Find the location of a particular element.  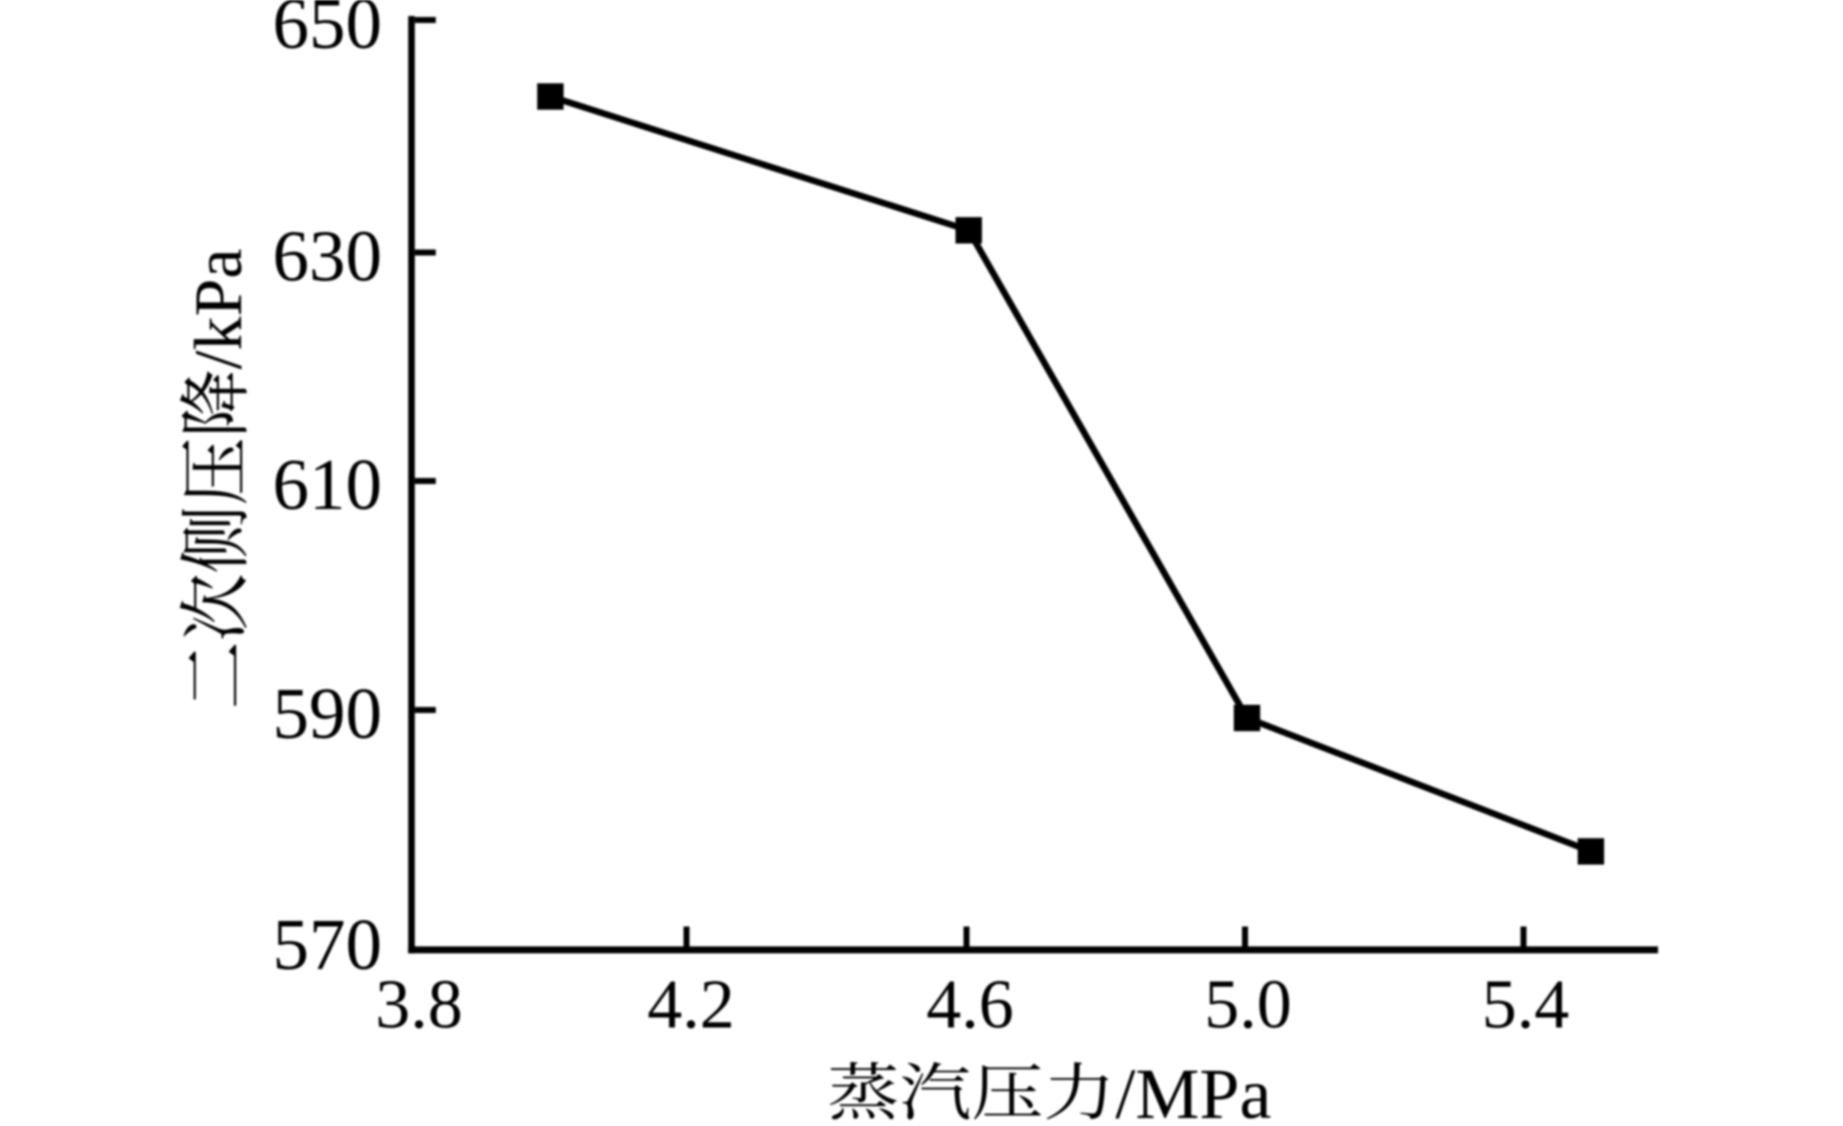

svg-text: 650 is located at coordinates (328, 32).